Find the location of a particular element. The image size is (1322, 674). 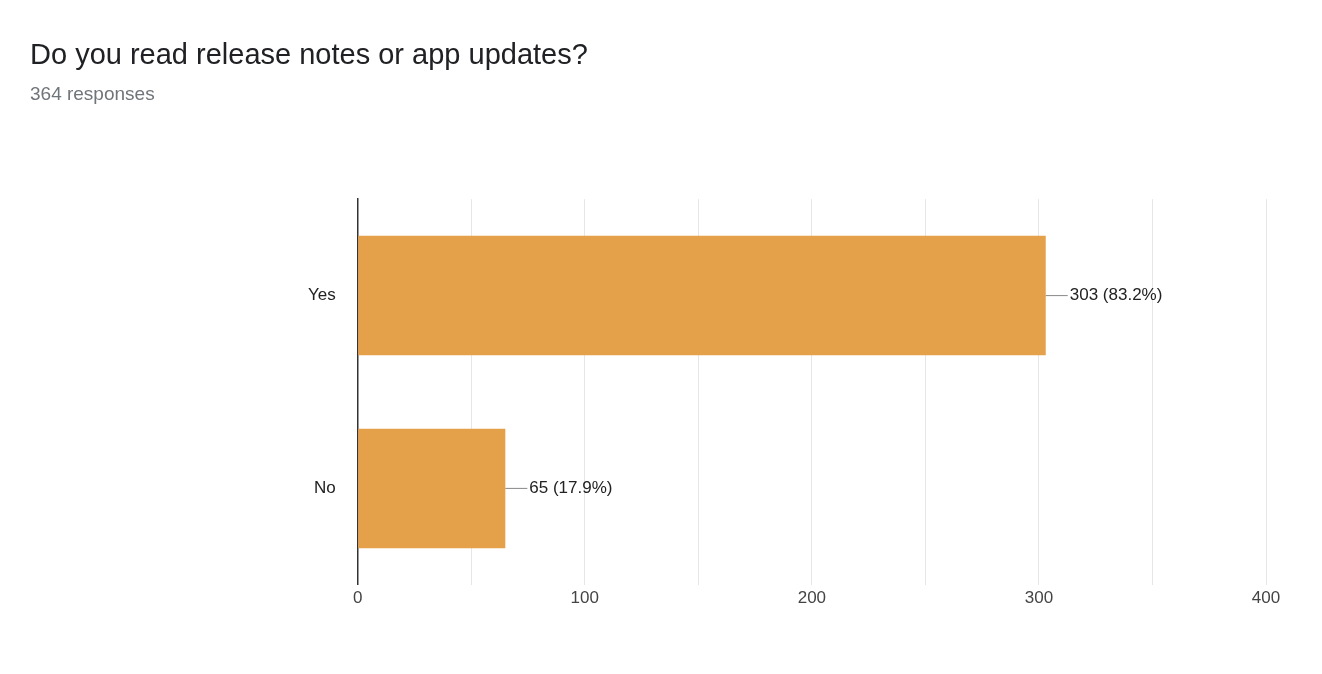

x-tick-label: 400 is located at coordinates (1266, 597).